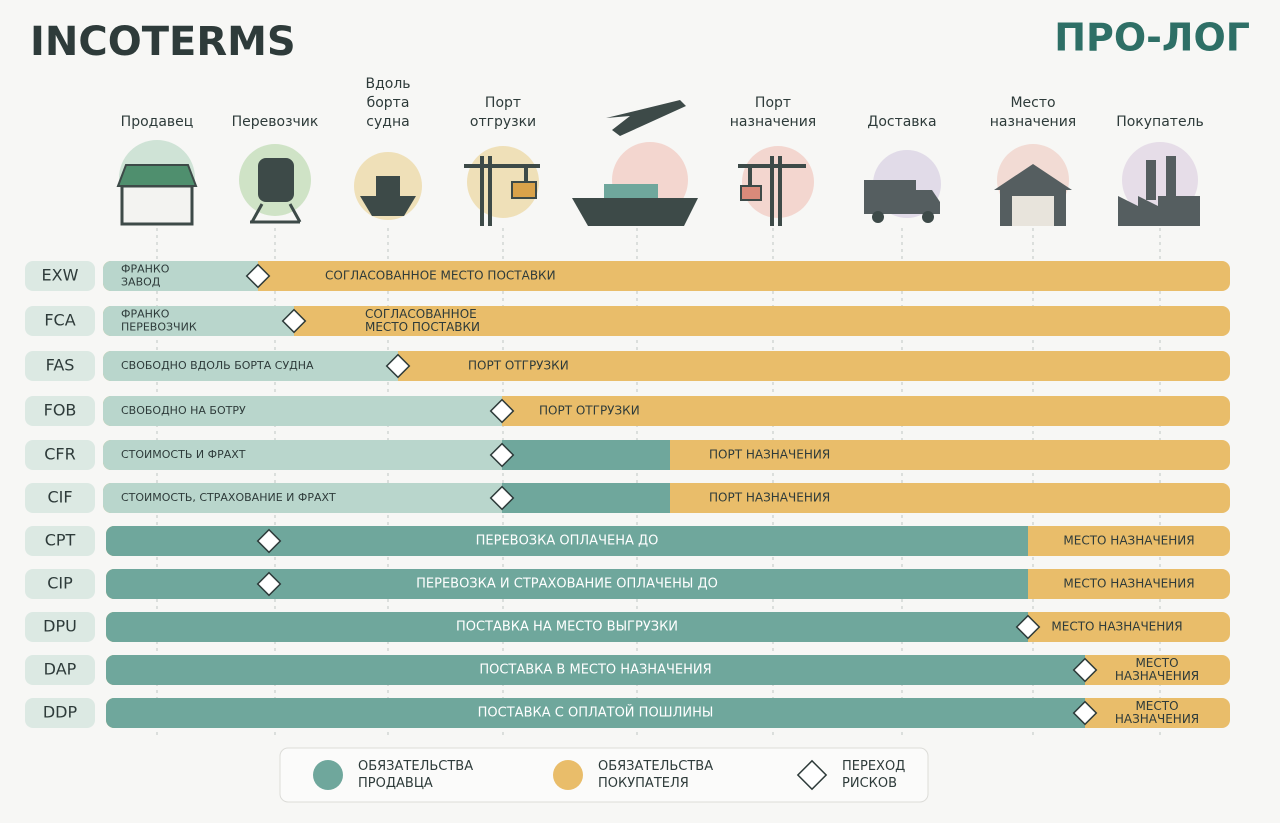 Image resolution: width=1280 pixels, height=823 pixels. I want to click on code: DAP, so click(60, 669).